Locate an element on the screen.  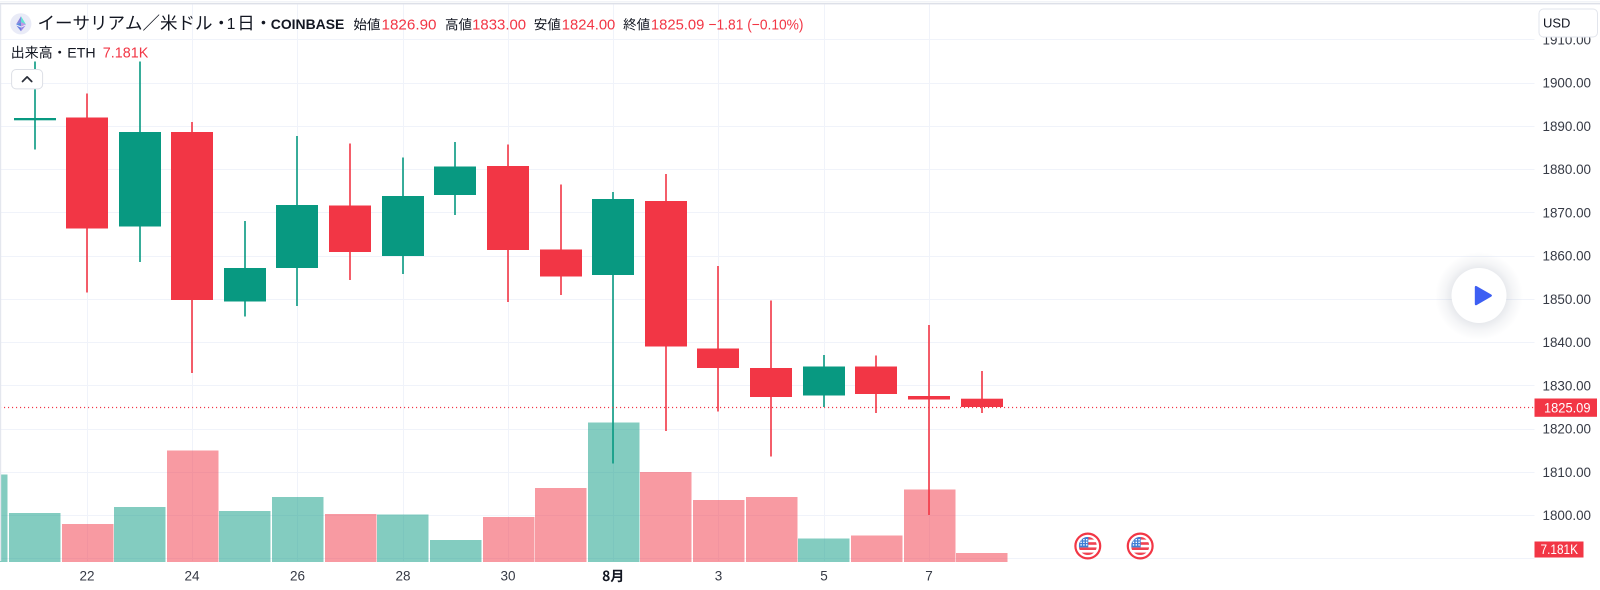
svg-text: ETH is located at coordinates (81, 53).